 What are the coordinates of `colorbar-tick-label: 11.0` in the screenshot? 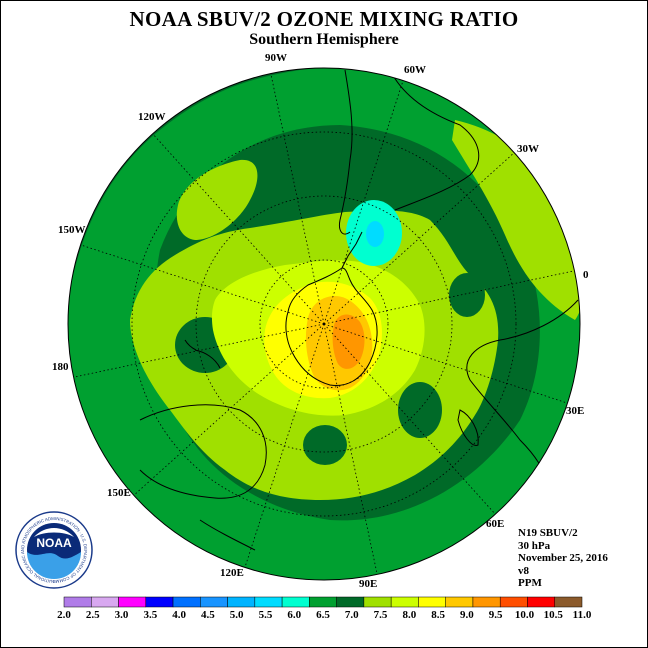 It's located at (582, 615).